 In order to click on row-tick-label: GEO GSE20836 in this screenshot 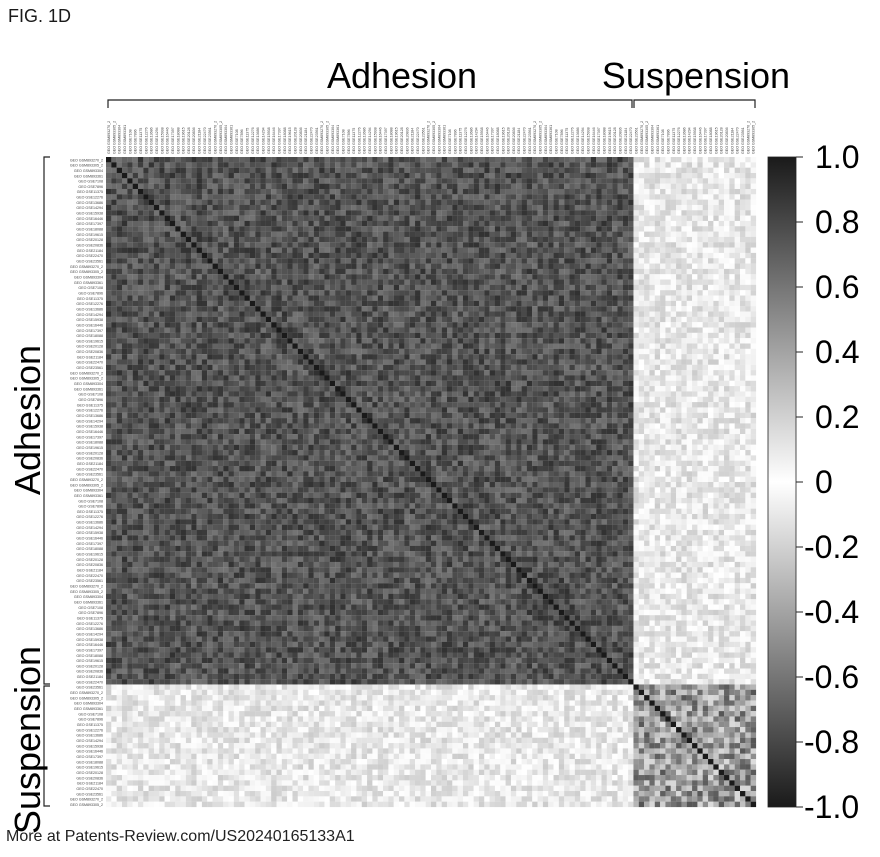, I will do `click(89, 778)`.